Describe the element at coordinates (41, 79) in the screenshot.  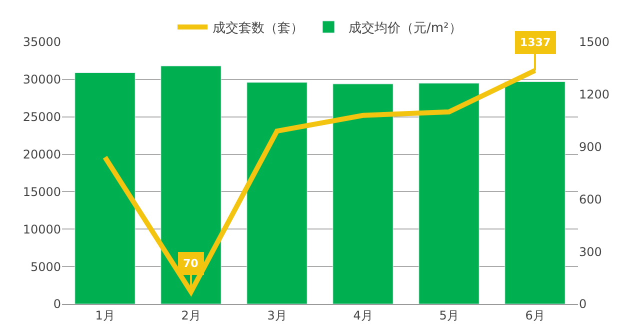
I see `y-tick-label: 30000` at that location.